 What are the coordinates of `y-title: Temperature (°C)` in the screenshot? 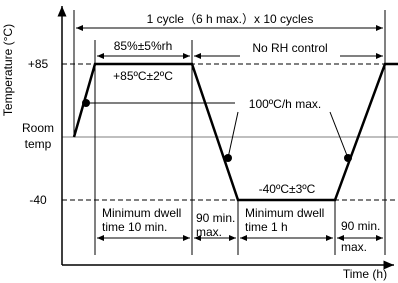 It's located at (8, 70).